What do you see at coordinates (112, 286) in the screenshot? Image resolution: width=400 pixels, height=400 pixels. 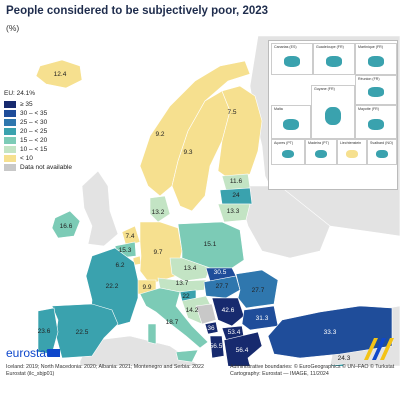 I see `value-label-FR: 22.2` at bounding box center [112, 286].